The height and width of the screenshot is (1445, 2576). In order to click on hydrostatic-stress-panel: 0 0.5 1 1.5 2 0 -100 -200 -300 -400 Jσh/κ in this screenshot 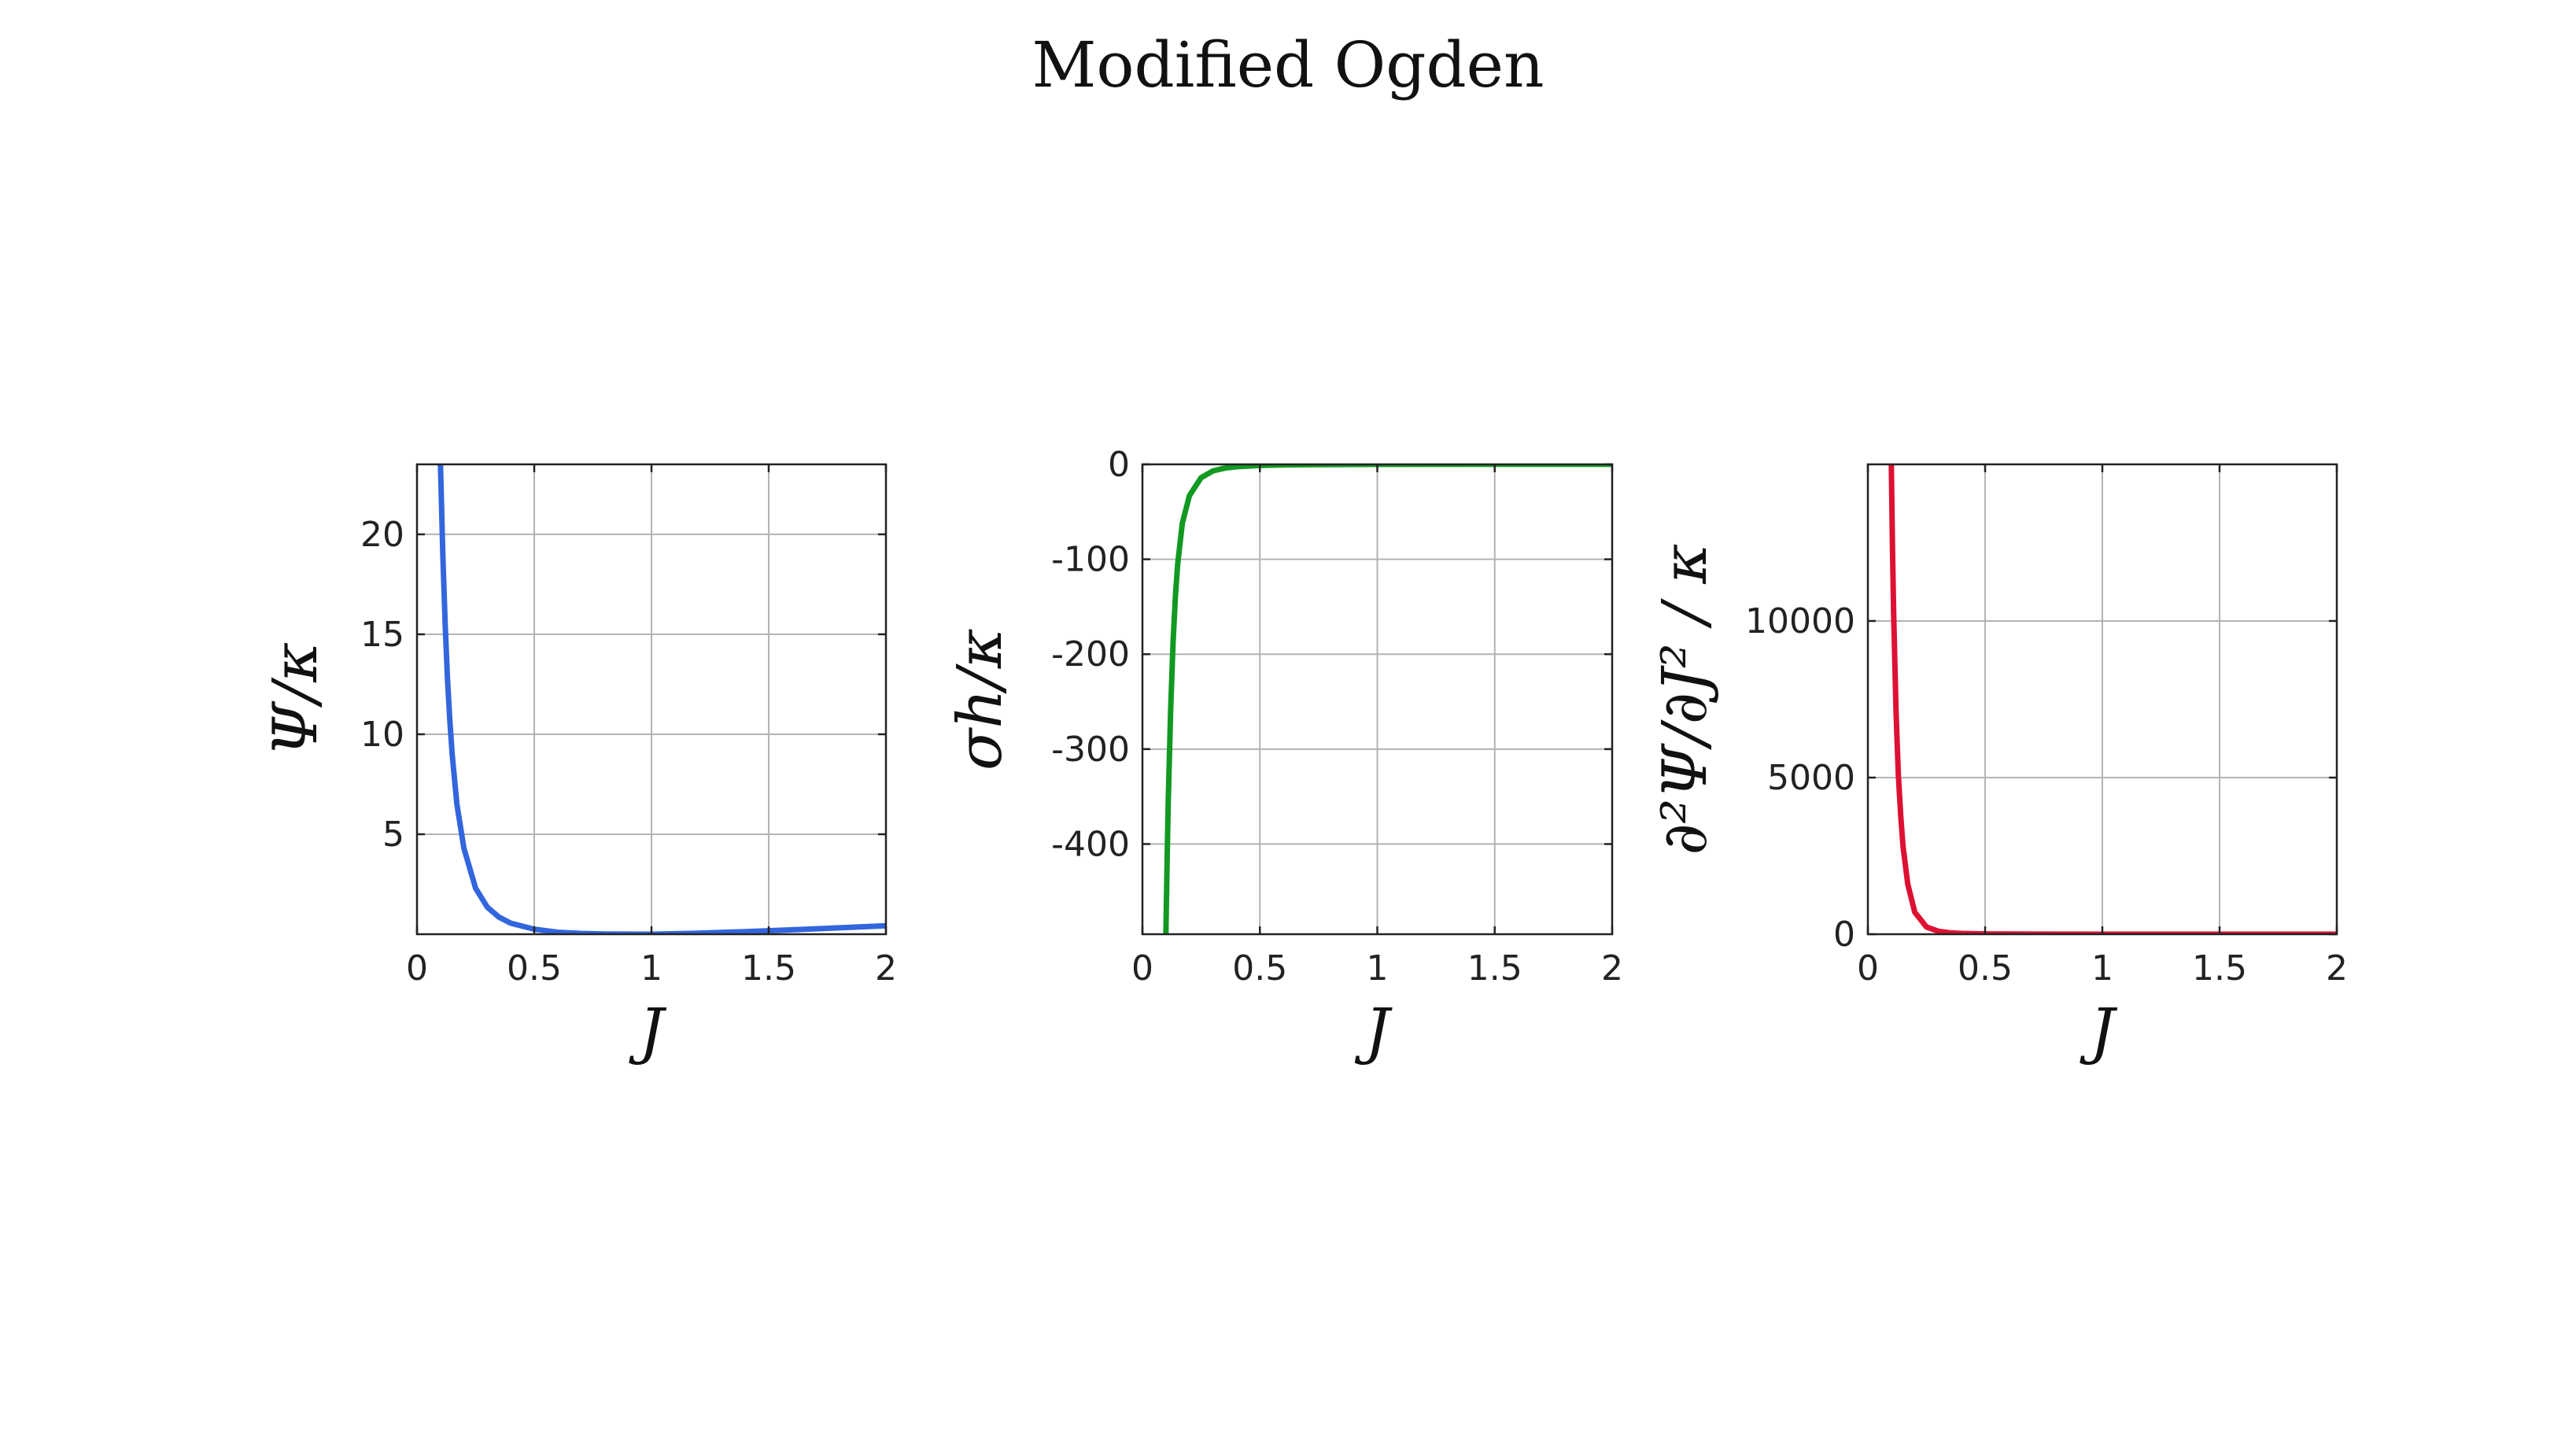, I will do `click(1284, 756)`.